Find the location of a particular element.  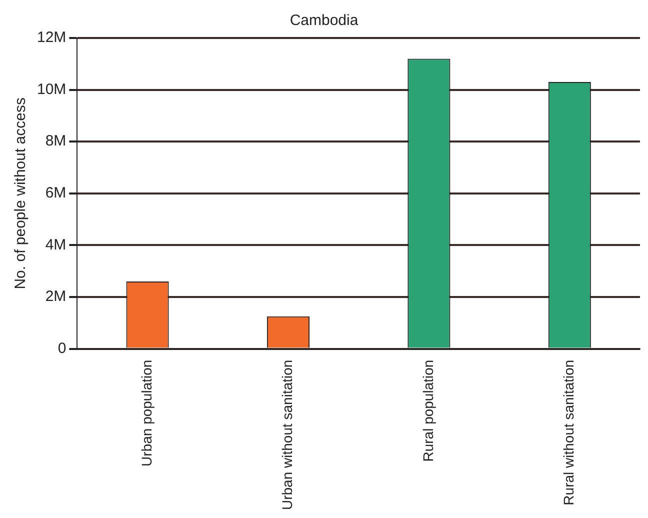

chart-title: Cambodia is located at coordinates (324, 21).